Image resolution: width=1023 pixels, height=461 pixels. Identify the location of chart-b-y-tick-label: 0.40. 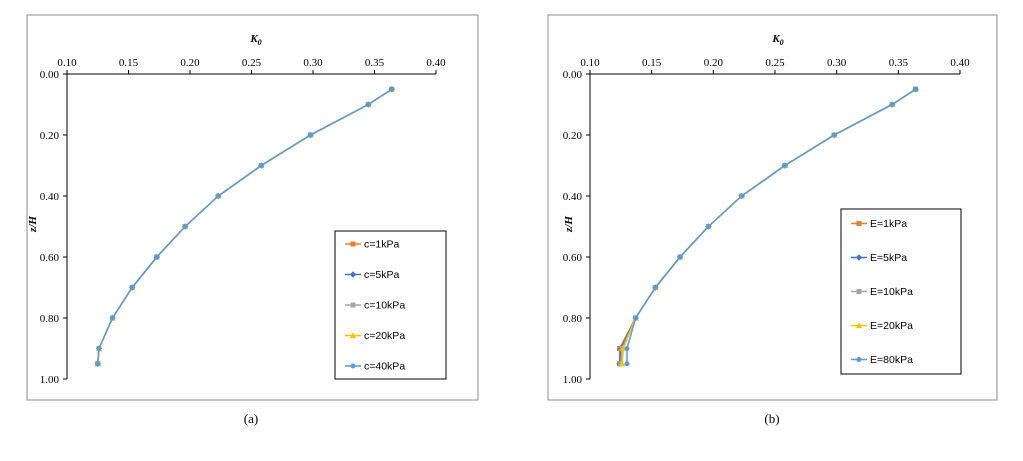
(573, 197).